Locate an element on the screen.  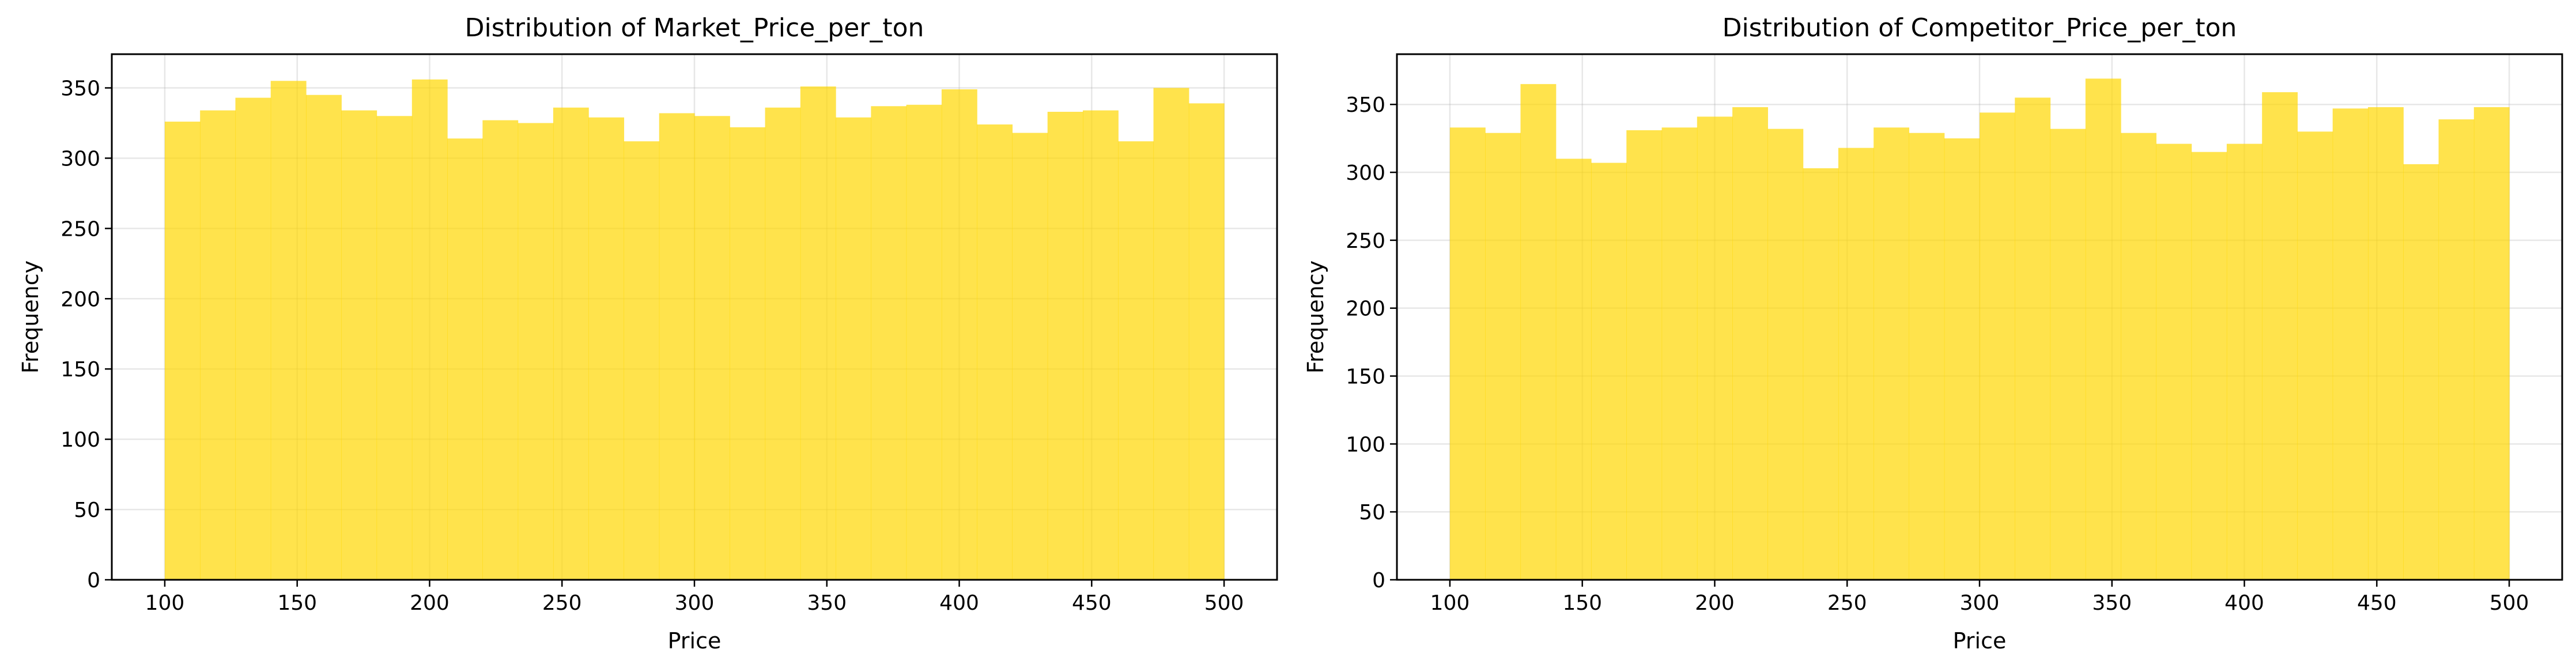
x-tick-label: 200 is located at coordinates (430, 603).